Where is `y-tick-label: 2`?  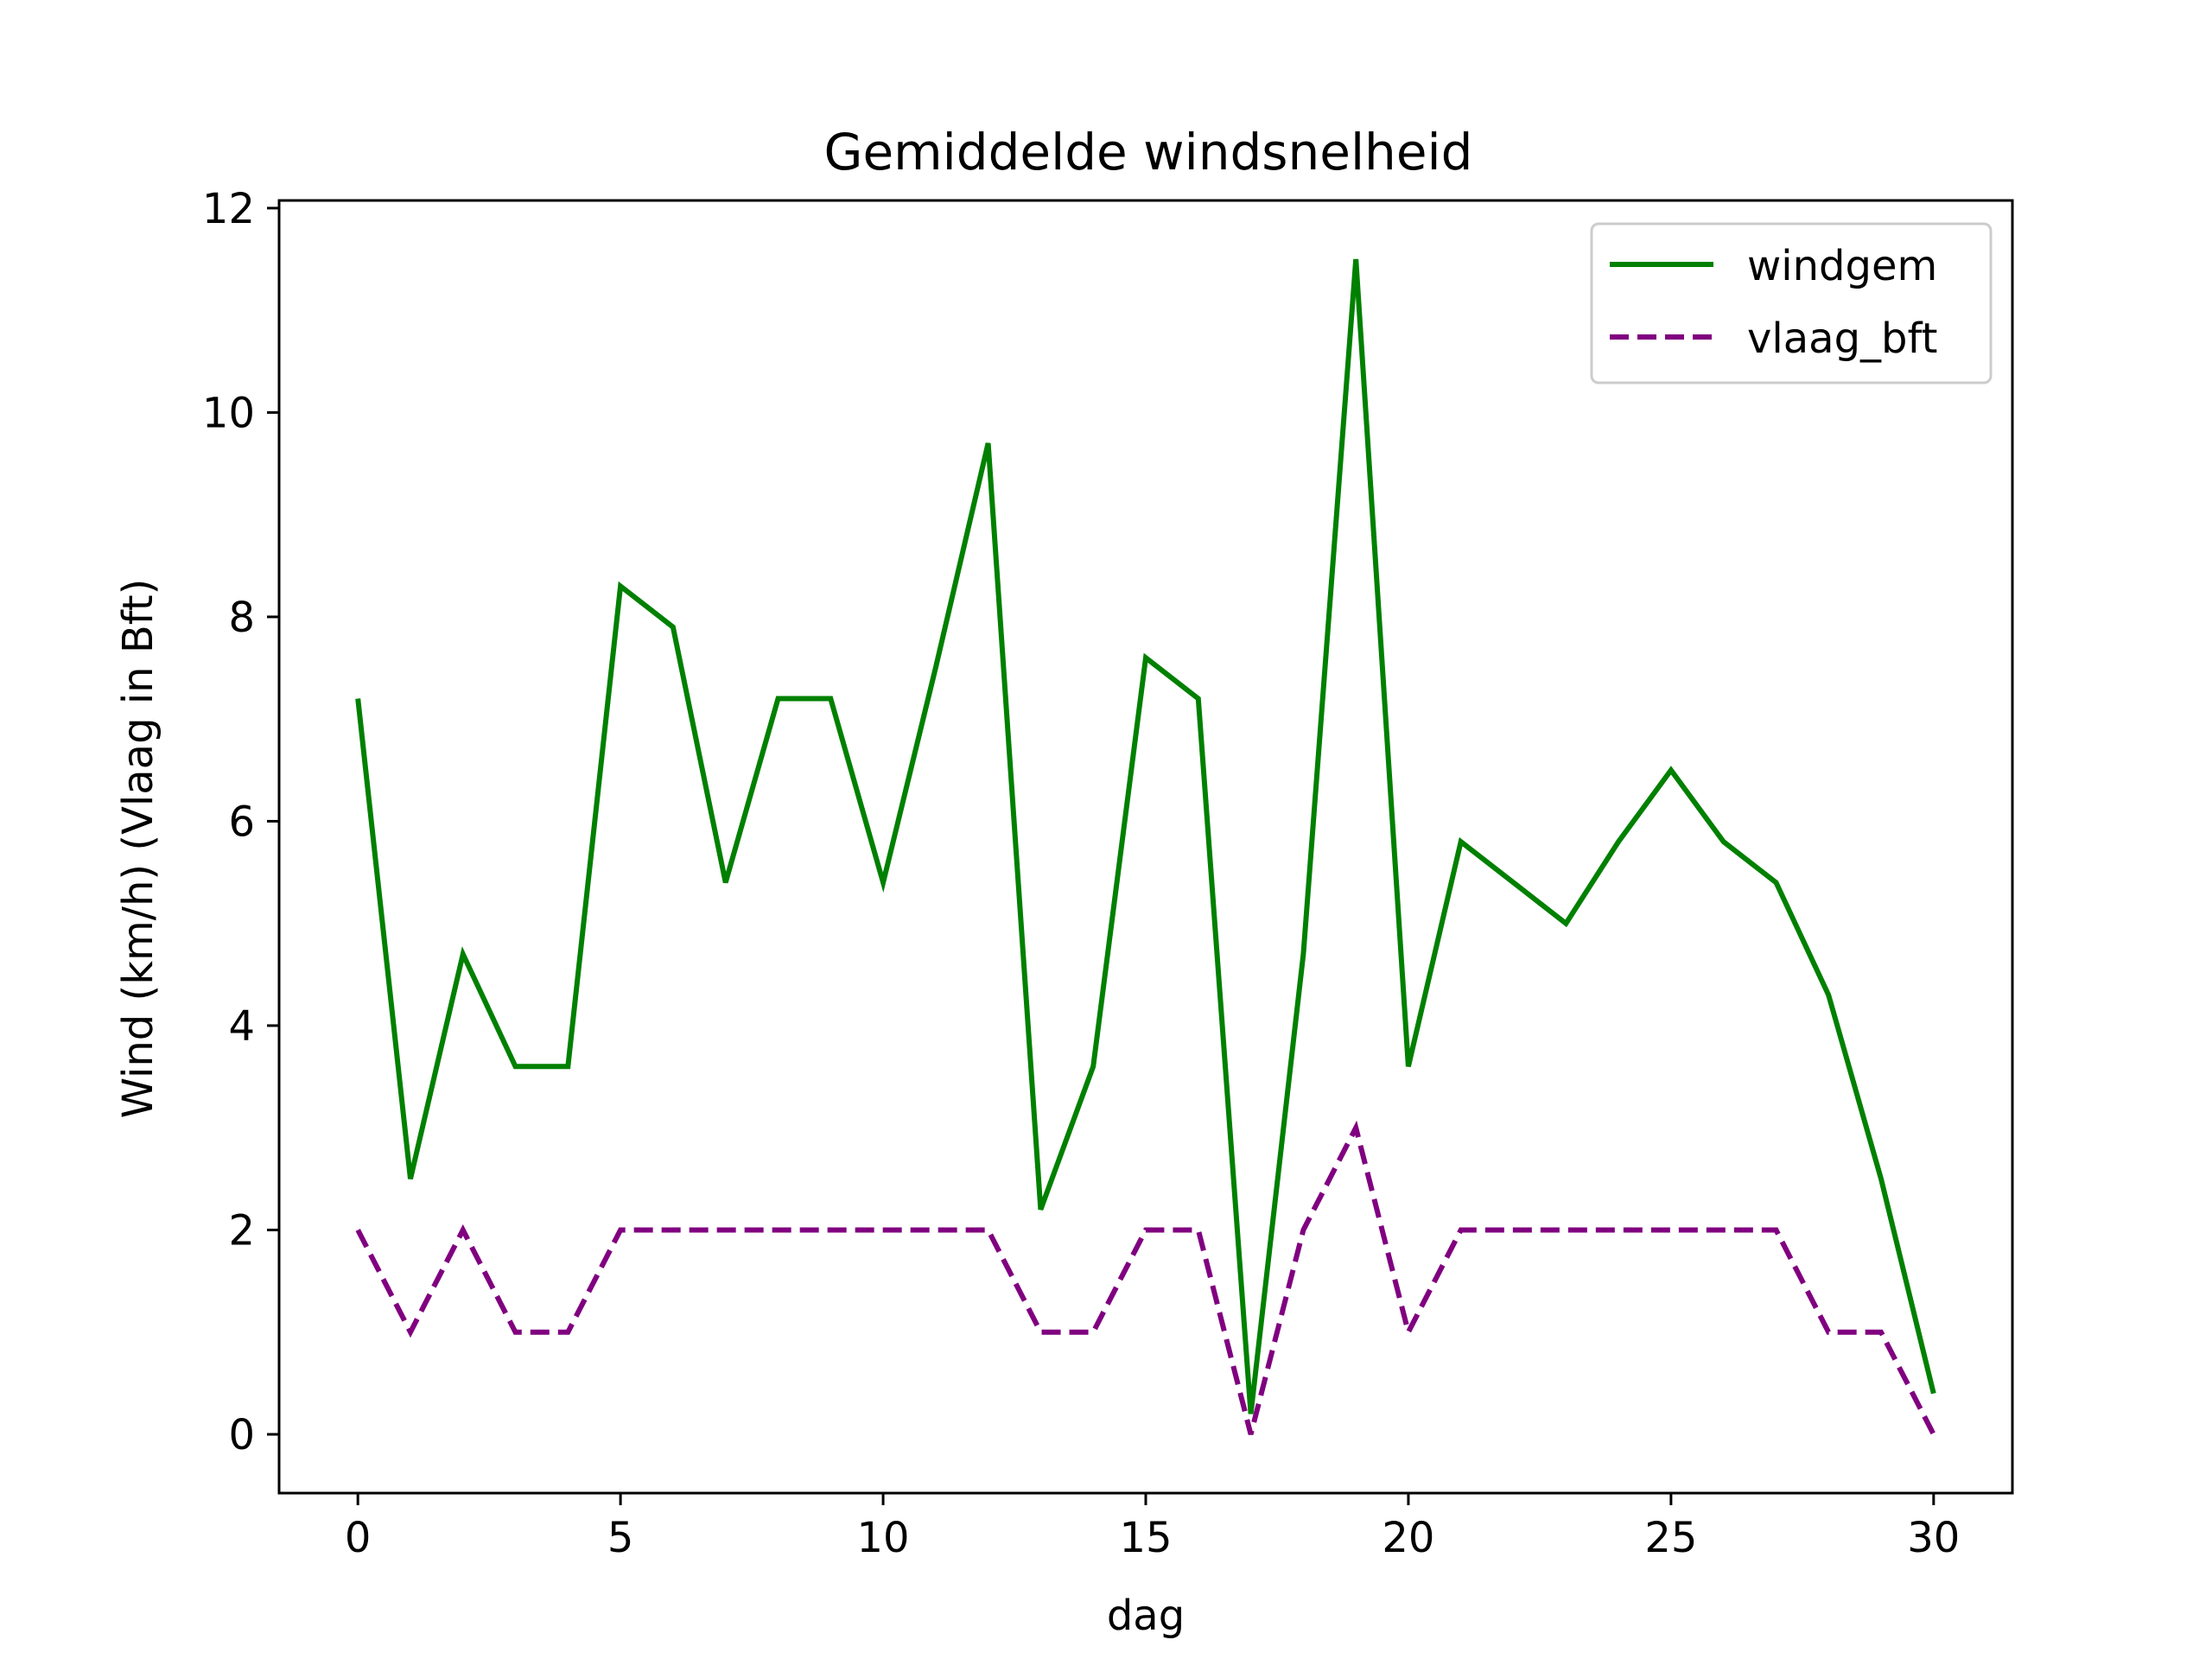 y-tick-label: 2 is located at coordinates (241, 1230).